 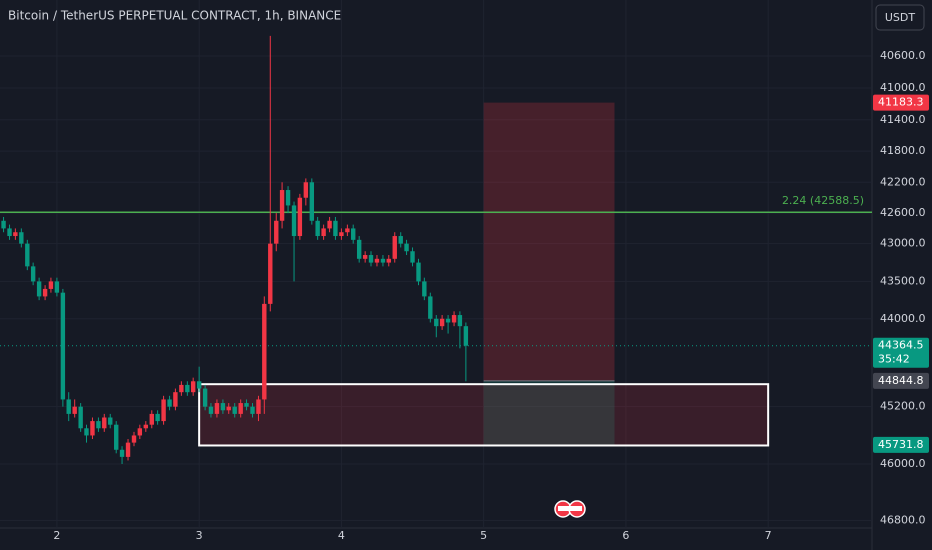 What do you see at coordinates (199, 535) in the screenshot?
I see `x-tick-label: 3` at bounding box center [199, 535].